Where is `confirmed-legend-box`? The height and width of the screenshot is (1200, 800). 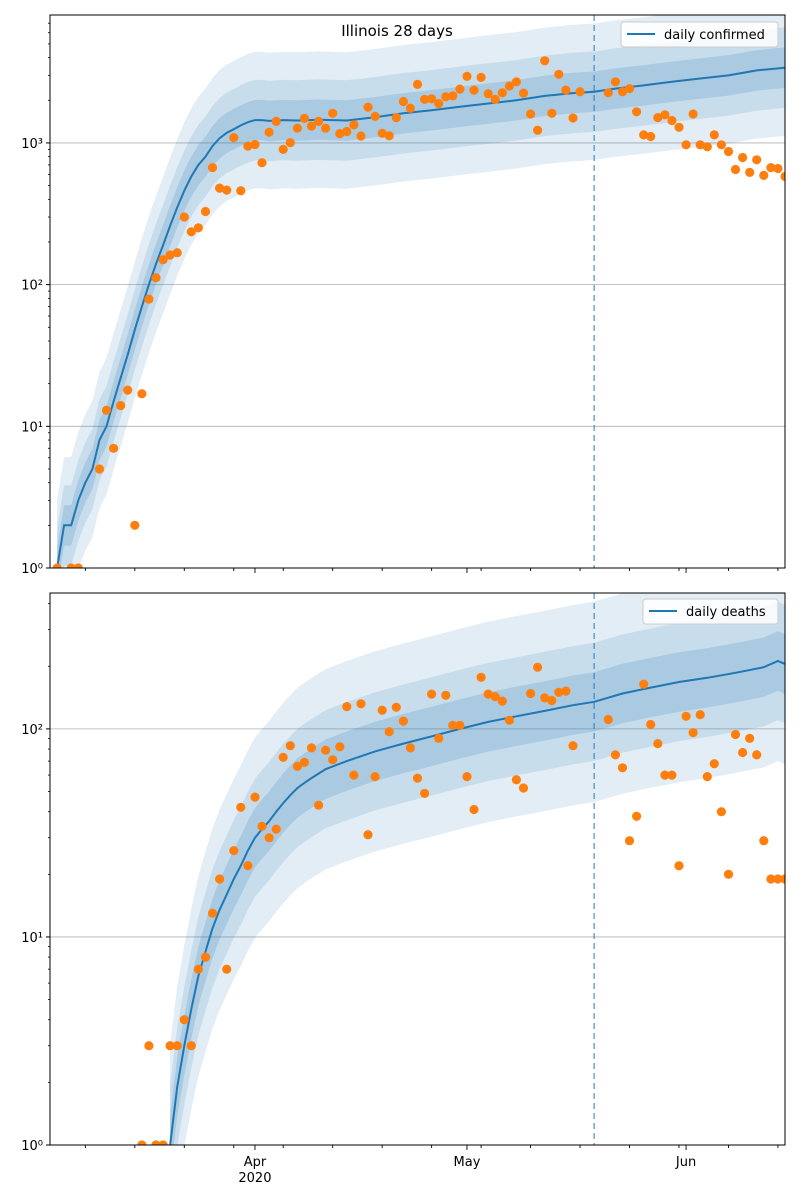 confirmed-legend-box is located at coordinates (699, 34).